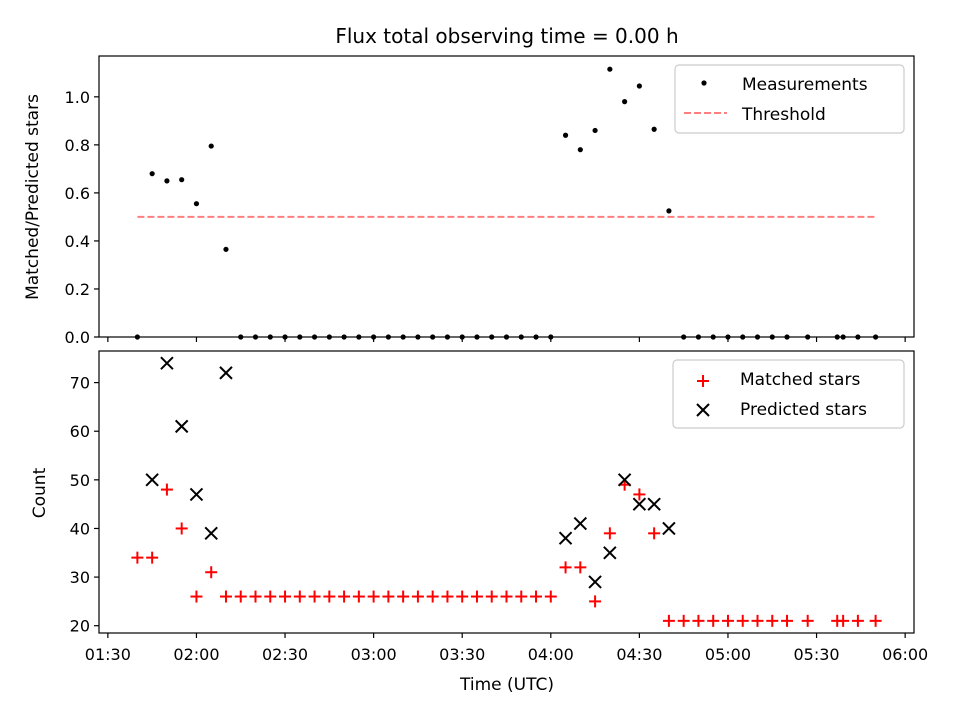  What do you see at coordinates (77, 97) in the screenshot?
I see `top-y-tick-label: 1.0` at bounding box center [77, 97].